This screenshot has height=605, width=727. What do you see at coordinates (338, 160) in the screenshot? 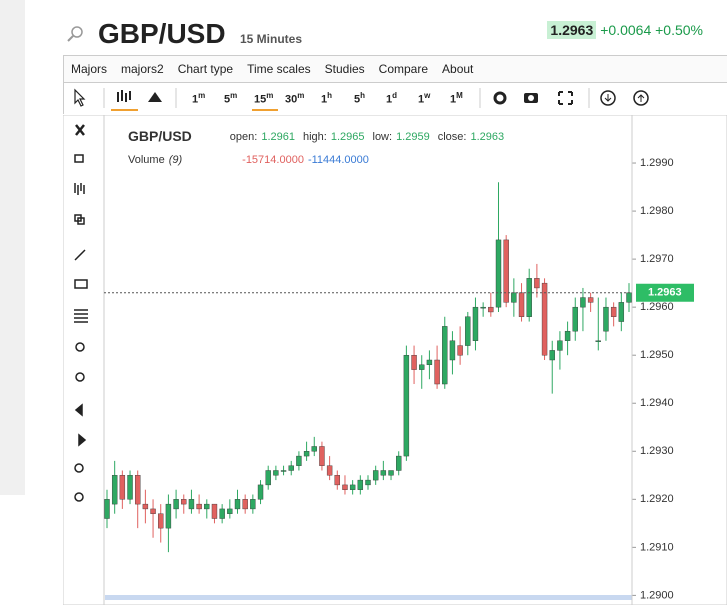
I see `volume-value: -11444.0000` at bounding box center [338, 160].